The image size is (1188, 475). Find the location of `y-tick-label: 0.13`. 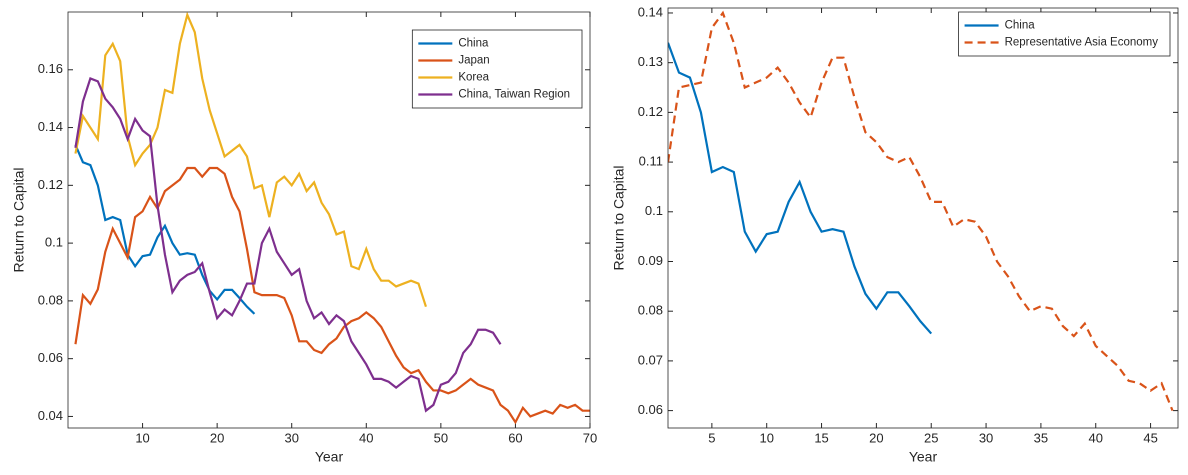

y-tick-label: 0.13 is located at coordinates (650, 61).